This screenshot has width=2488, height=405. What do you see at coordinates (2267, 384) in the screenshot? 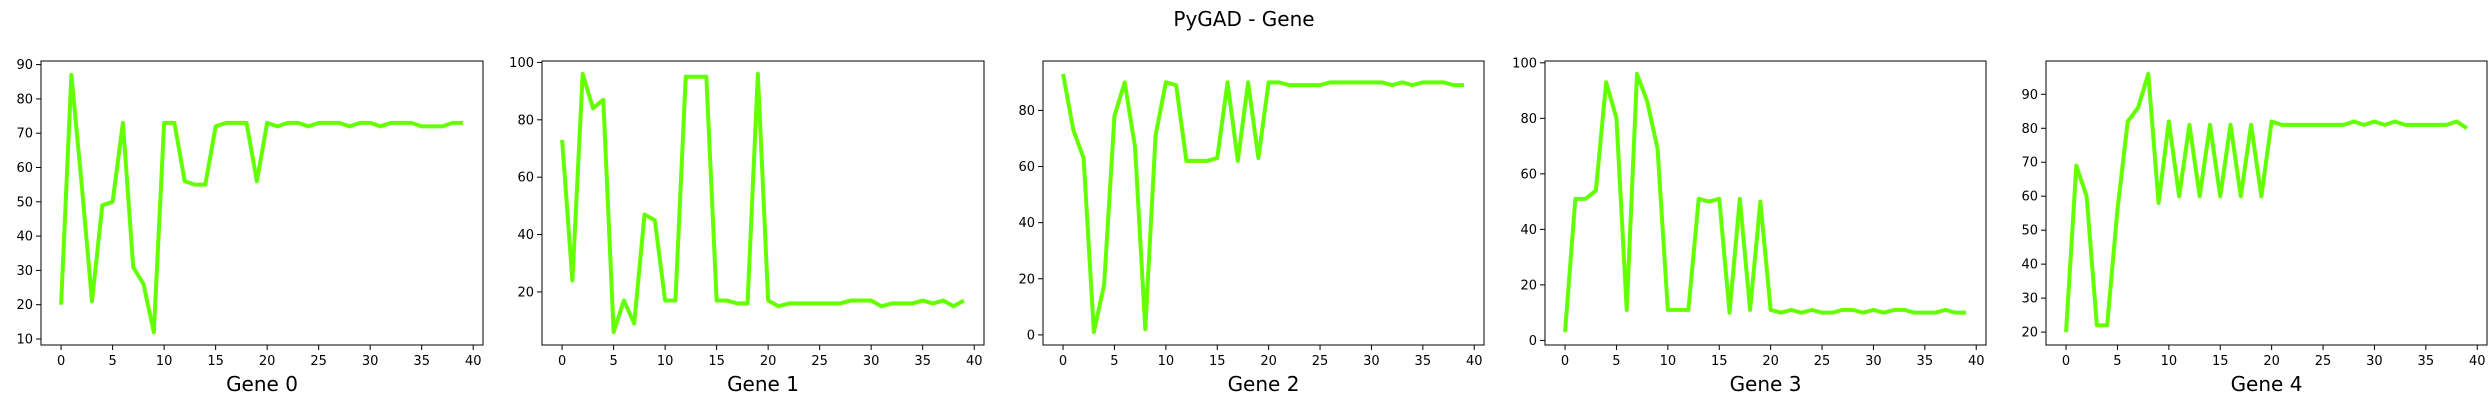
I see `x-axis-label: Gene 4` at bounding box center [2267, 384].